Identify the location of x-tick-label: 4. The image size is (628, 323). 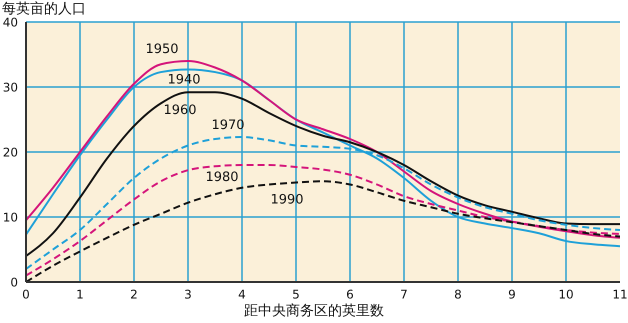
(242, 295).